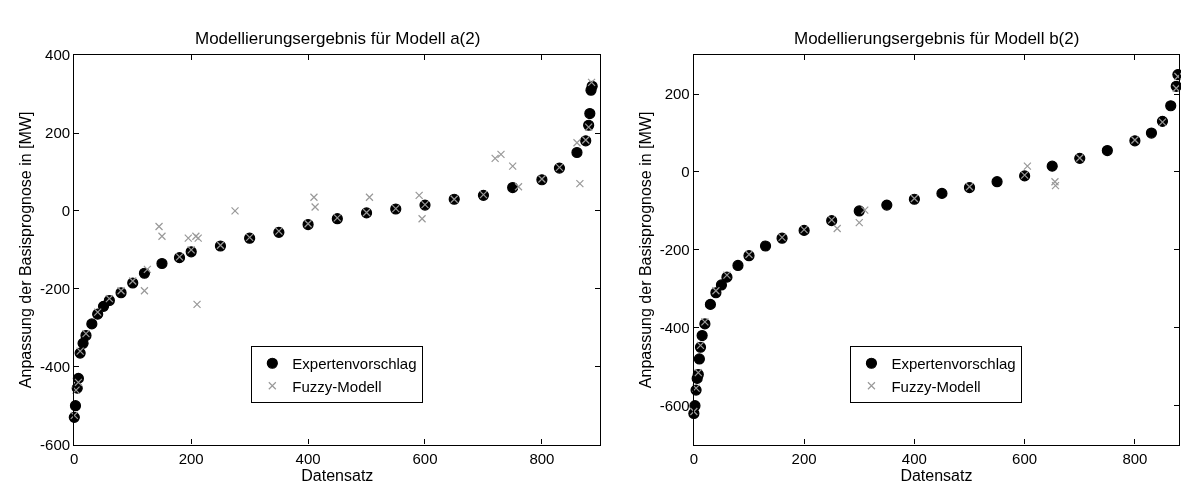 The width and height of the screenshot is (1181, 495). I want to click on chart-title: Modellierungsergebnis für Modell b(2), so click(937, 38).